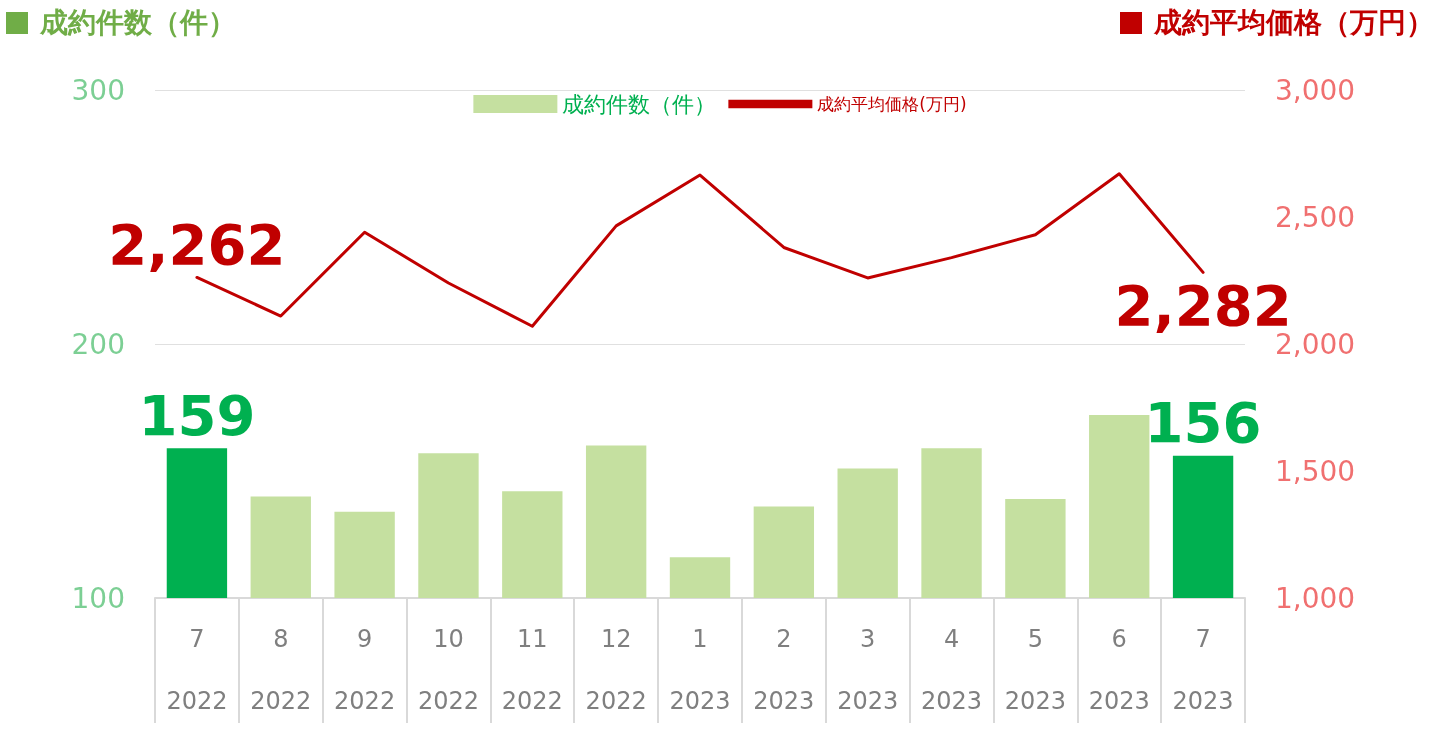 The image size is (1440, 738). Describe the element at coordinates (1203, 423) in the screenshot. I see `data-label: 156` at that location.